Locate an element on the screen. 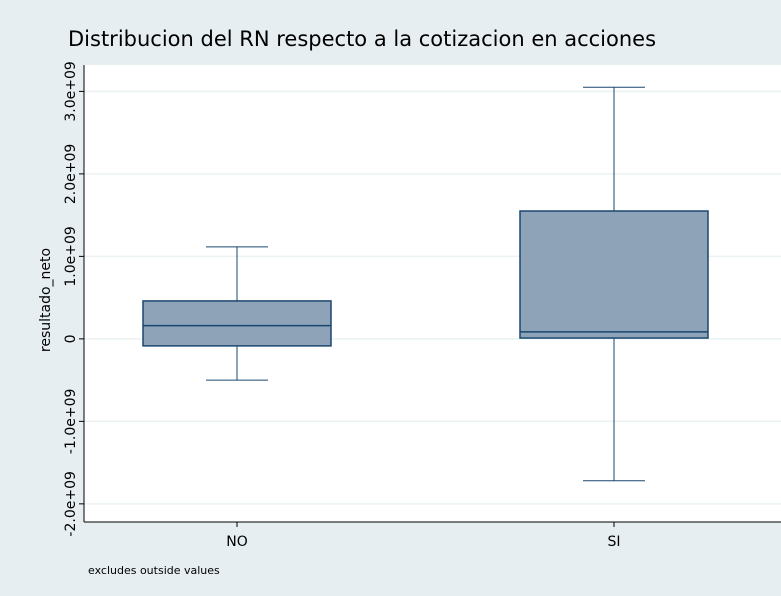 This screenshot has width=781, height=596. note: excludes outside values is located at coordinates (154, 570).